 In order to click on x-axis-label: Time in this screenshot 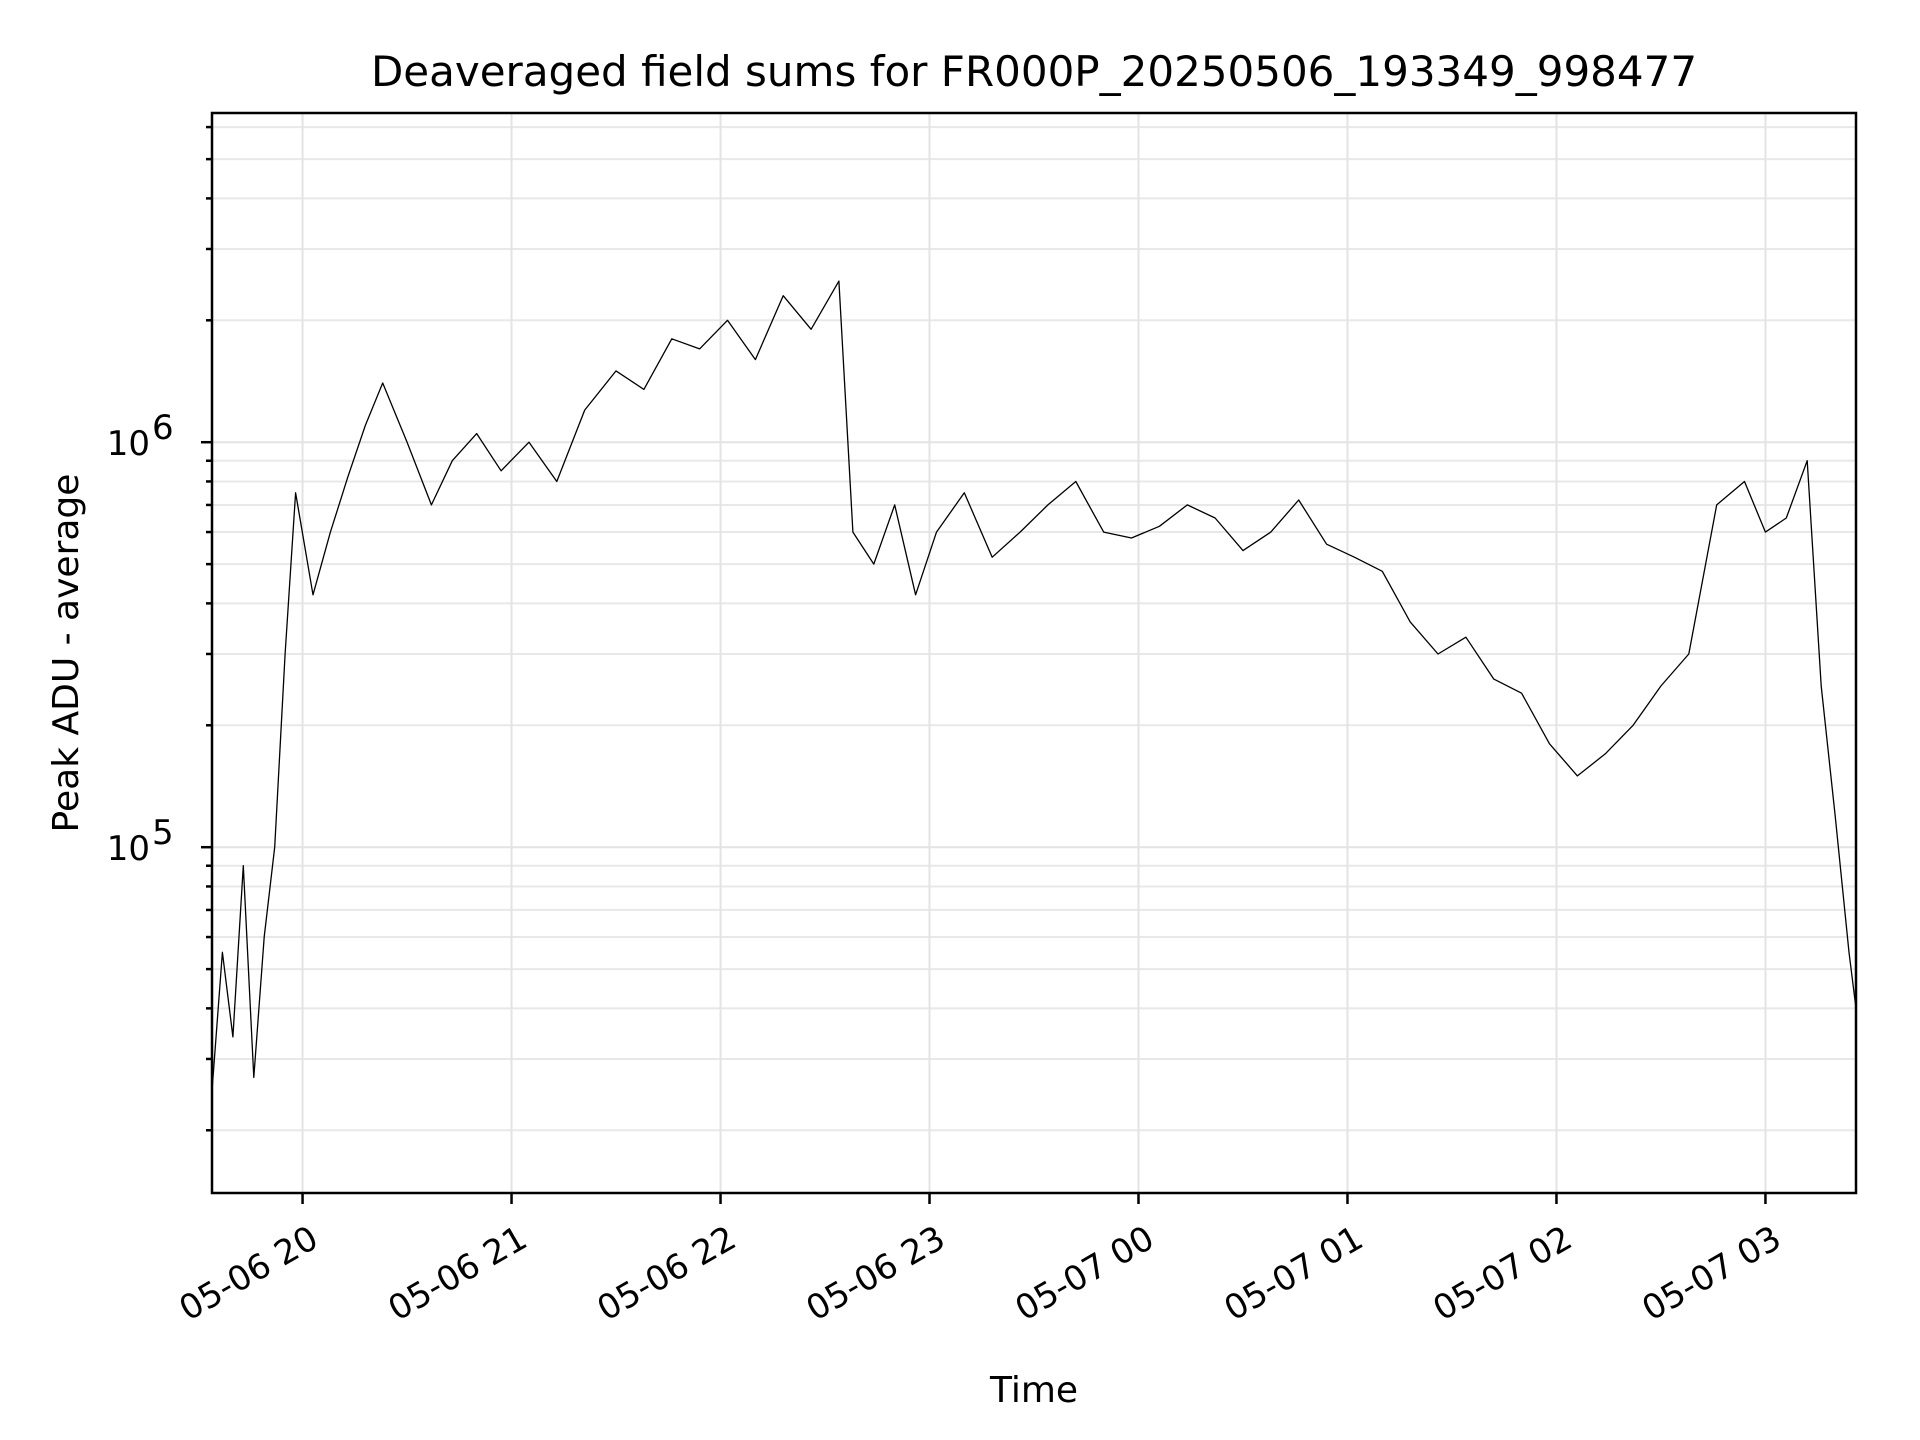, I will do `click(1033, 1390)`.